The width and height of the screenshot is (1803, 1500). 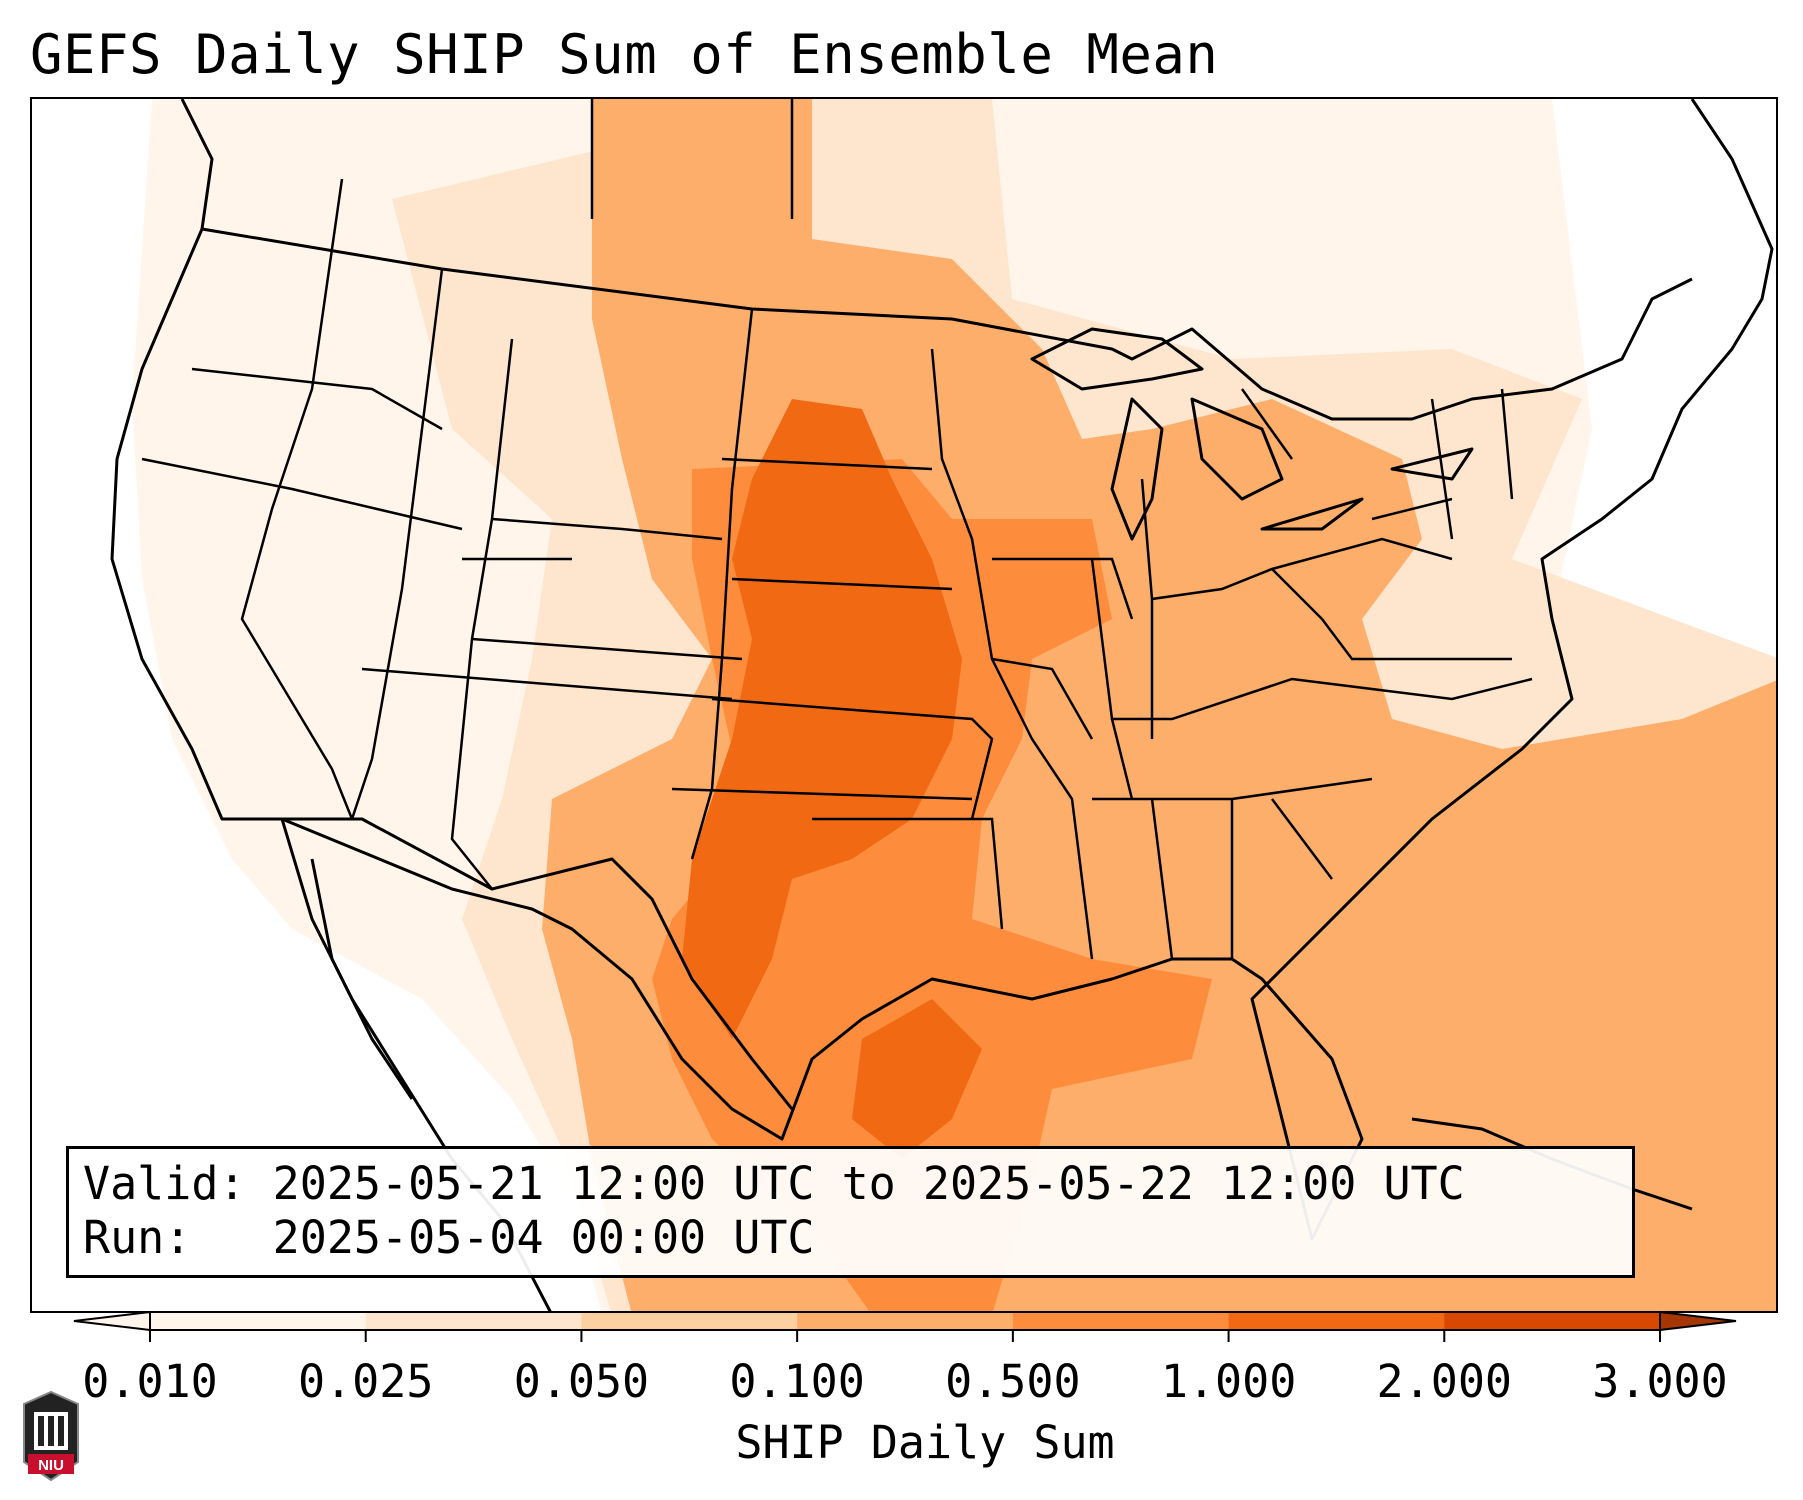 I want to click on colorbar-label: SHIP Daily Sum, so click(x=925, y=1442).